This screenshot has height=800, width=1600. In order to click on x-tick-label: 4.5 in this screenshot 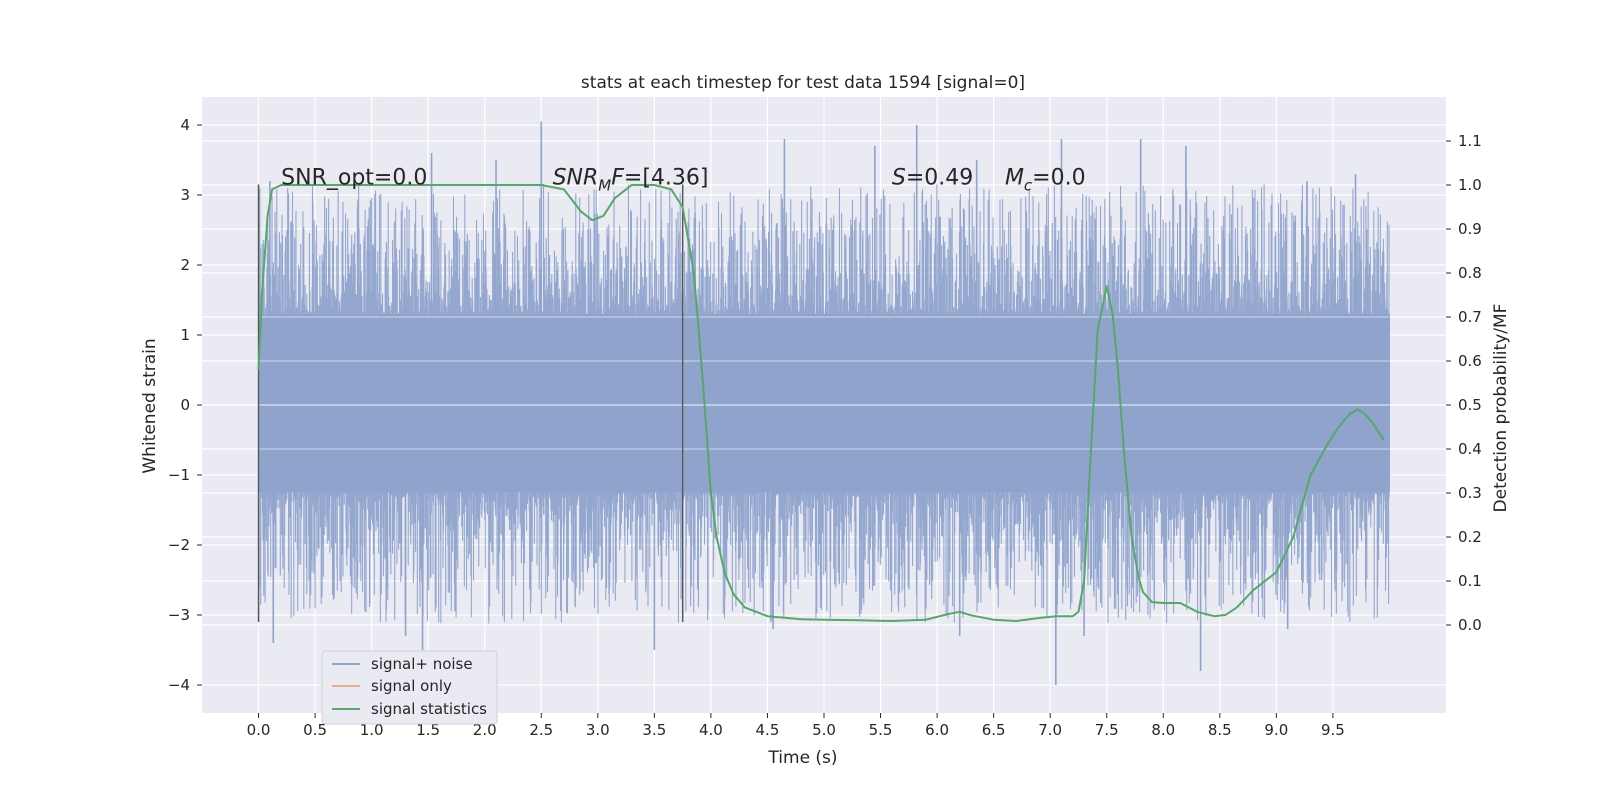, I will do `click(768, 730)`.